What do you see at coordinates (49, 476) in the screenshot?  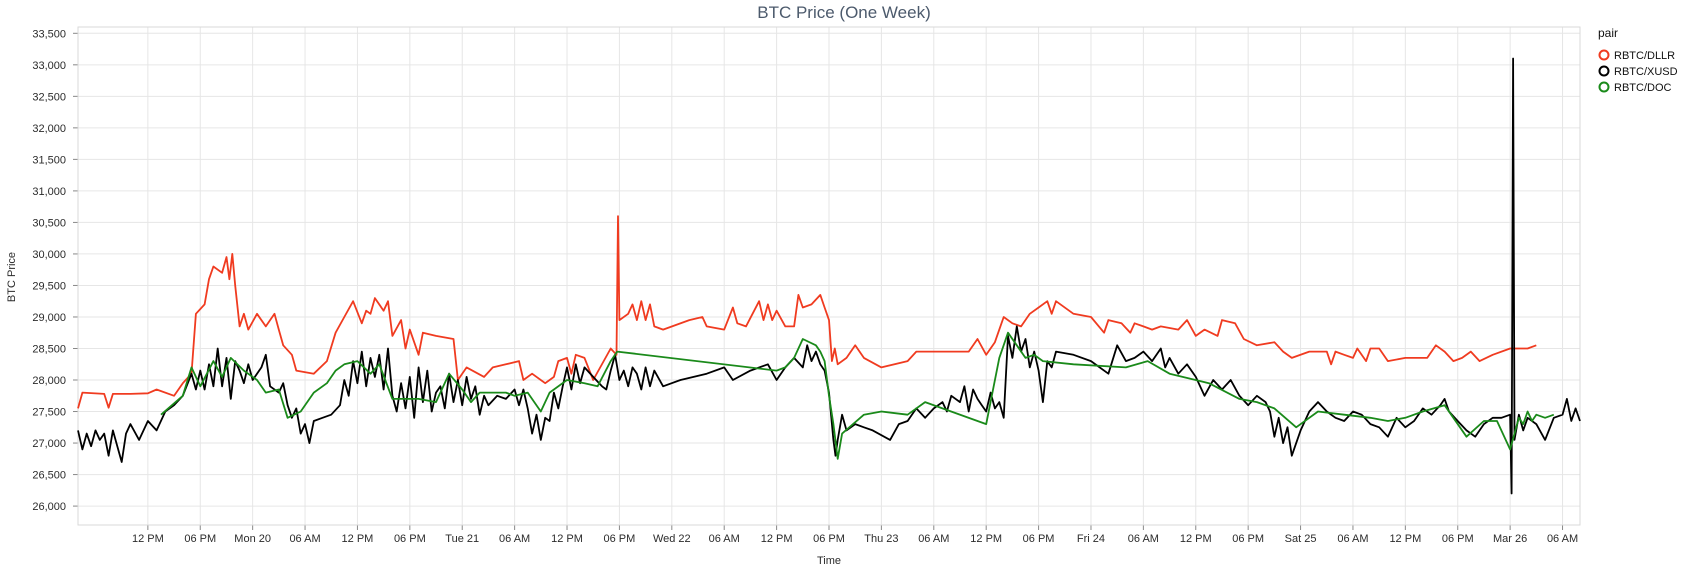 I see `y-tick-label: 26,500` at bounding box center [49, 476].